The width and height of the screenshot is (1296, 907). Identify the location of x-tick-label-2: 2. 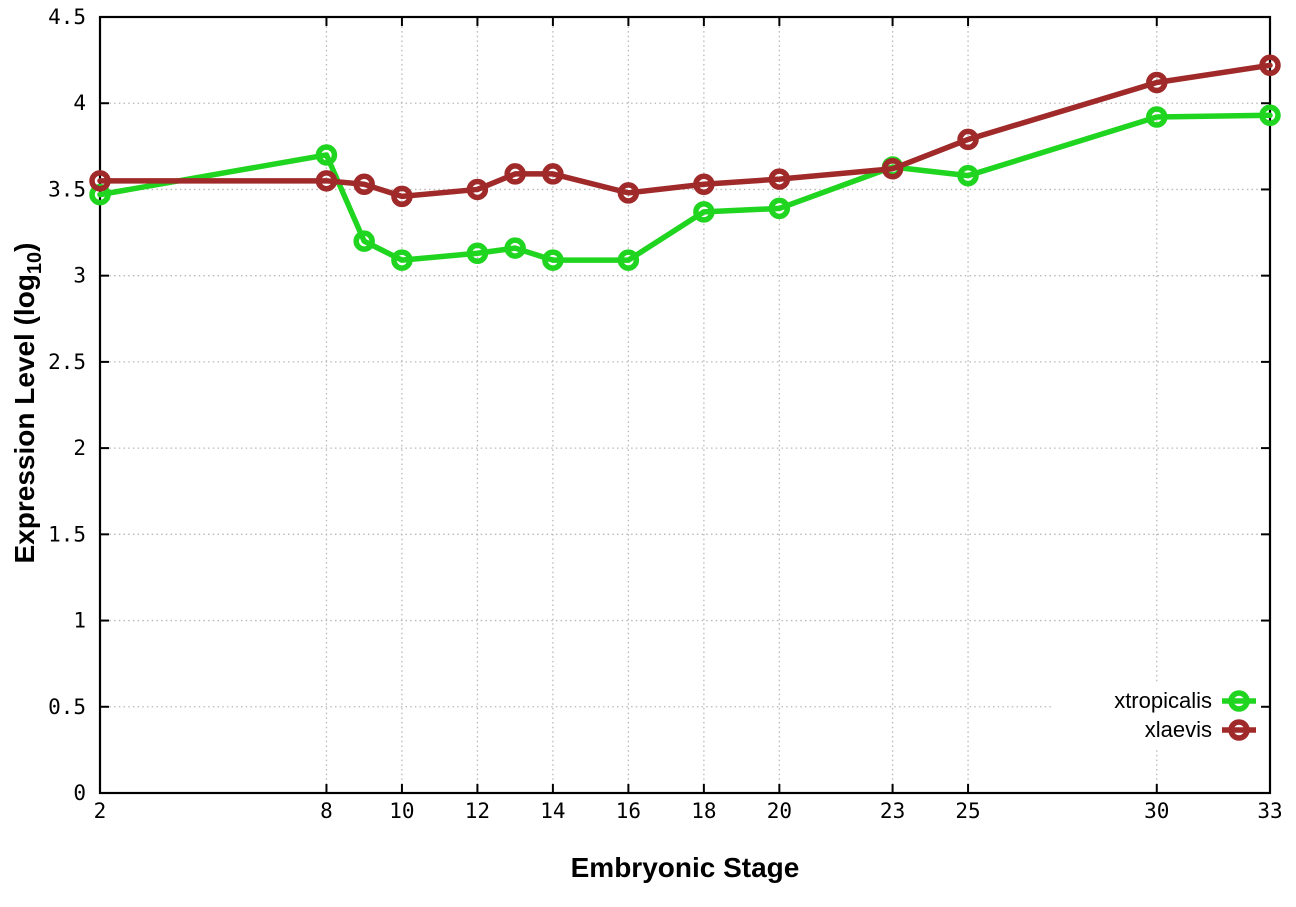
(100, 811).